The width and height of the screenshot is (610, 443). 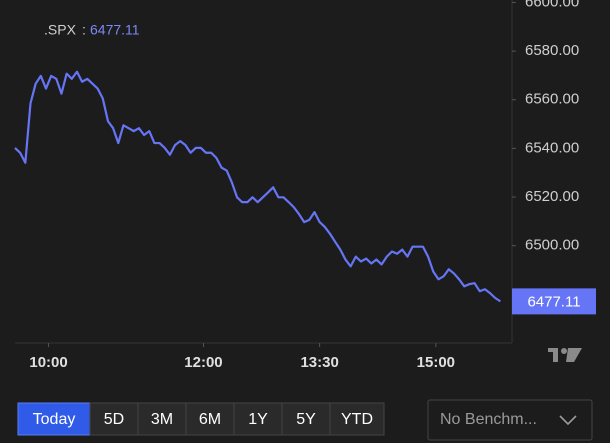 I want to click on last-price-label: 6477.11, so click(x=553, y=301).